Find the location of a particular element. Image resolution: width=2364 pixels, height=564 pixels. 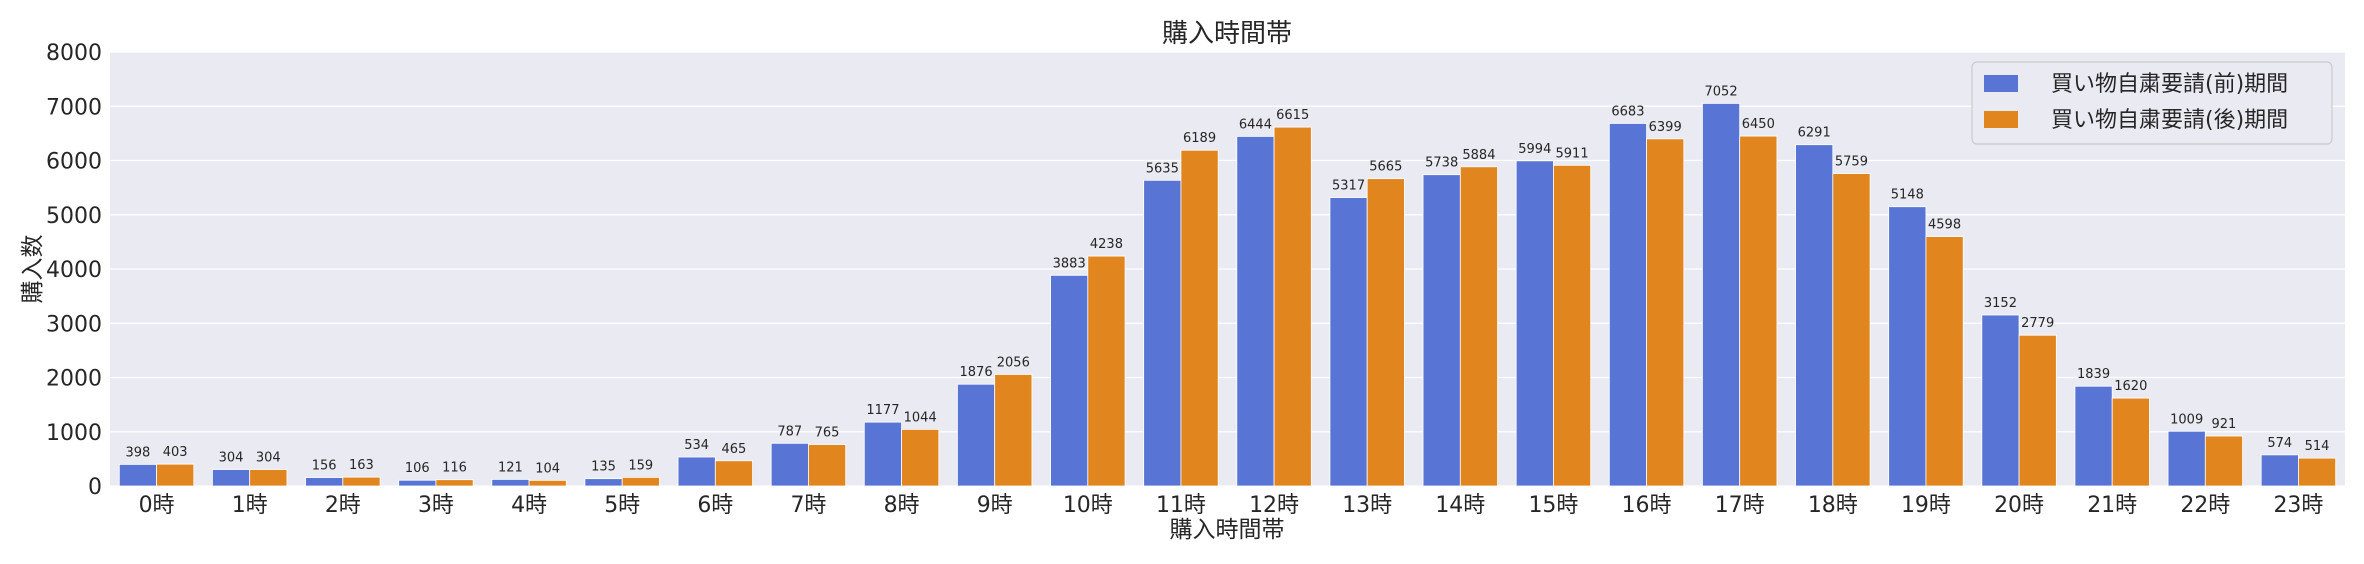

bar-label-before-18: 6291 is located at coordinates (1814, 133).